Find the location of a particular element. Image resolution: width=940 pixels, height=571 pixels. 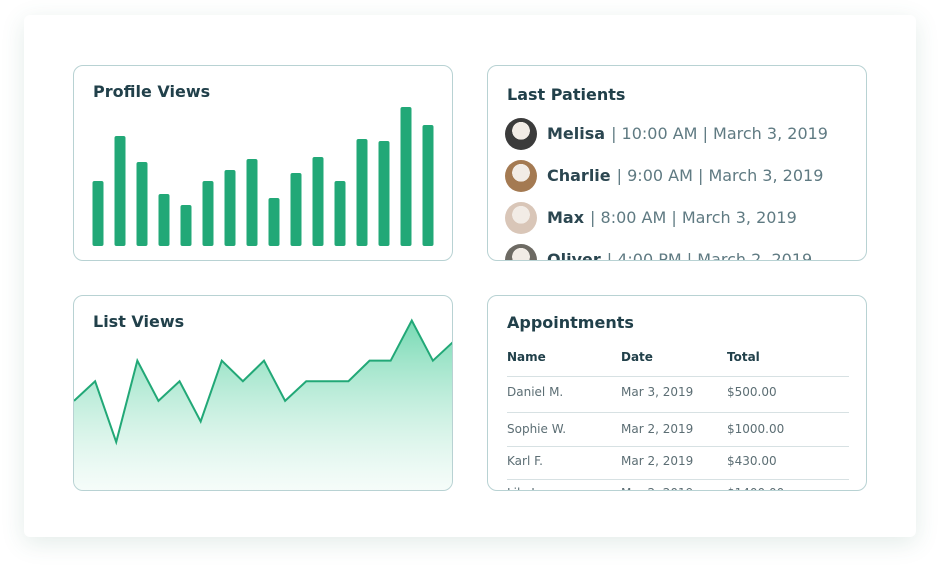

table-cell: Sophie W. is located at coordinates (537, 429).